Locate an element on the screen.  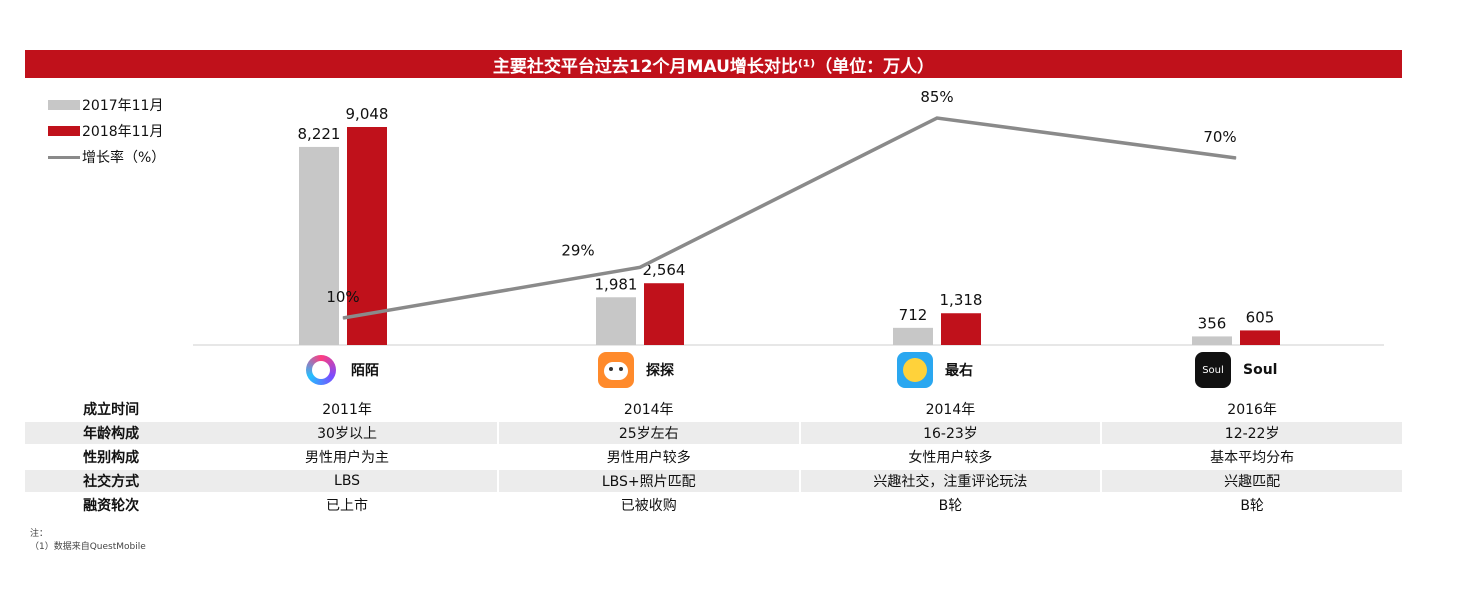
row-label: 年龄构成 is located at coordinates (111, 433).